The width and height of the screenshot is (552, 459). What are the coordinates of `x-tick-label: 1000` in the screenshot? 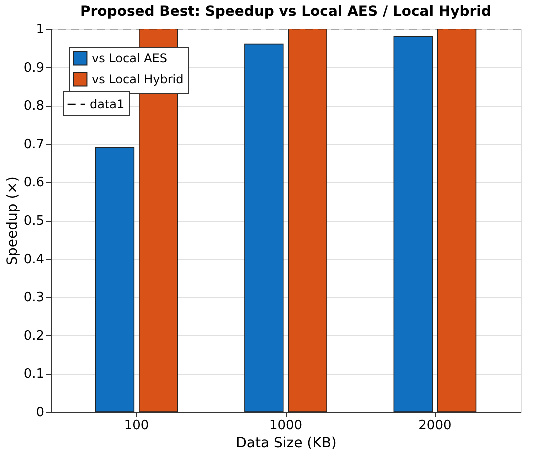 It's located at (286, 426).